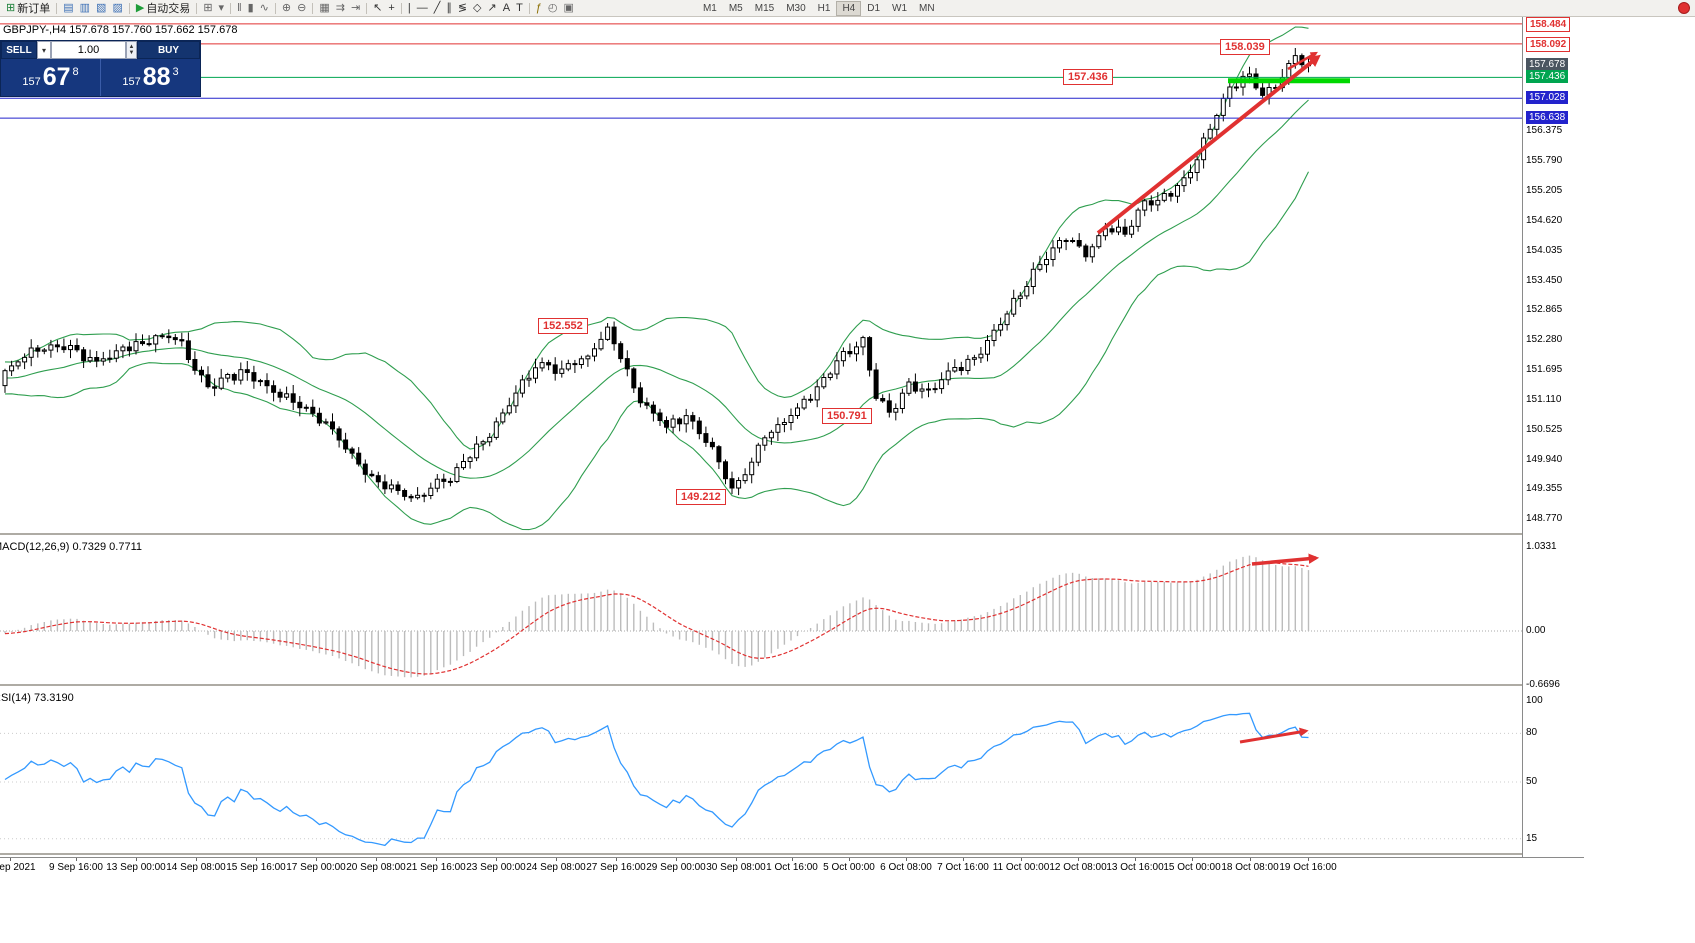 This screenshot has height=943, width=1695. I want to click on time-label: 8 Sep 2021, so click(18, 867).